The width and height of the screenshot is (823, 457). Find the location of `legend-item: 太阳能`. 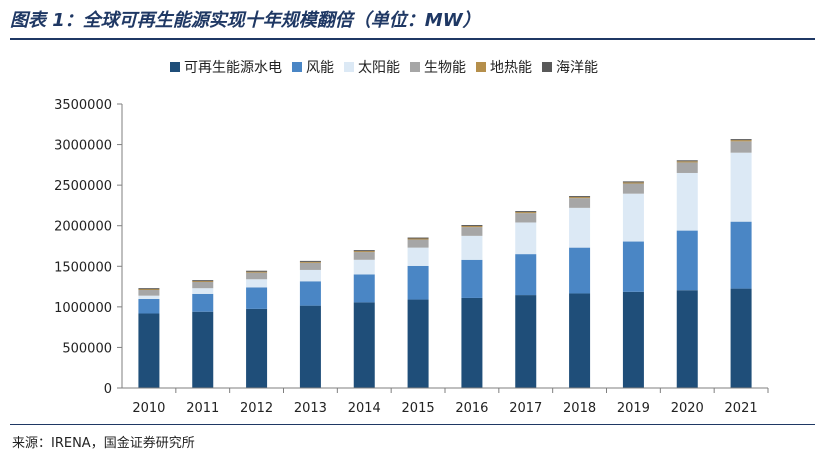

legend-item: 太阳能 is located at coordinates (372, 68).